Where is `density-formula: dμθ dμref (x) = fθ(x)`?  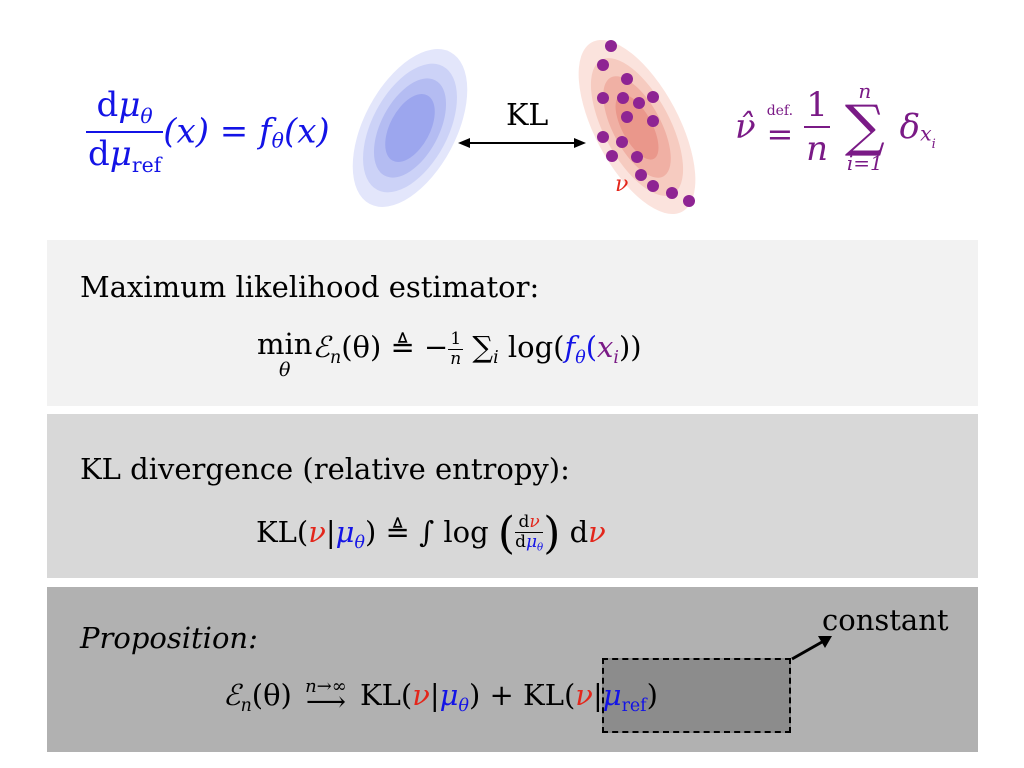 density-formula: dμθ dμref (x) = fθ(x) is located at coordinates (208, 131).